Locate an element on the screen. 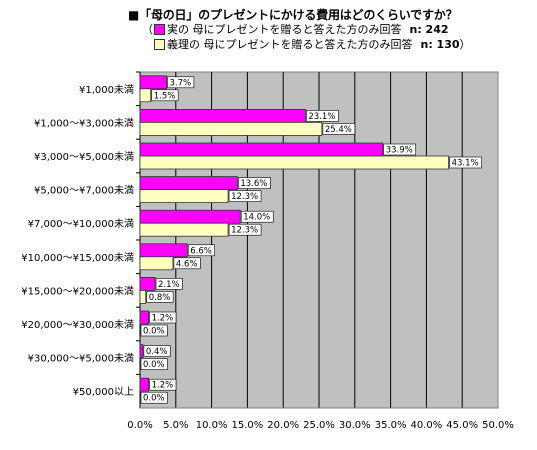 Image resolution: width=537 pixels, height=450 pixels. category-label: ¥1,000～¥3,000未満 is located at coordinates (84, 123).